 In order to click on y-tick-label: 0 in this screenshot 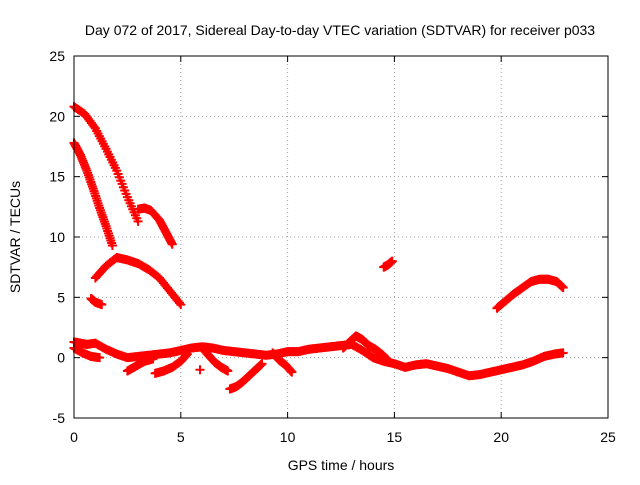, I will do `click(61, 358)`.